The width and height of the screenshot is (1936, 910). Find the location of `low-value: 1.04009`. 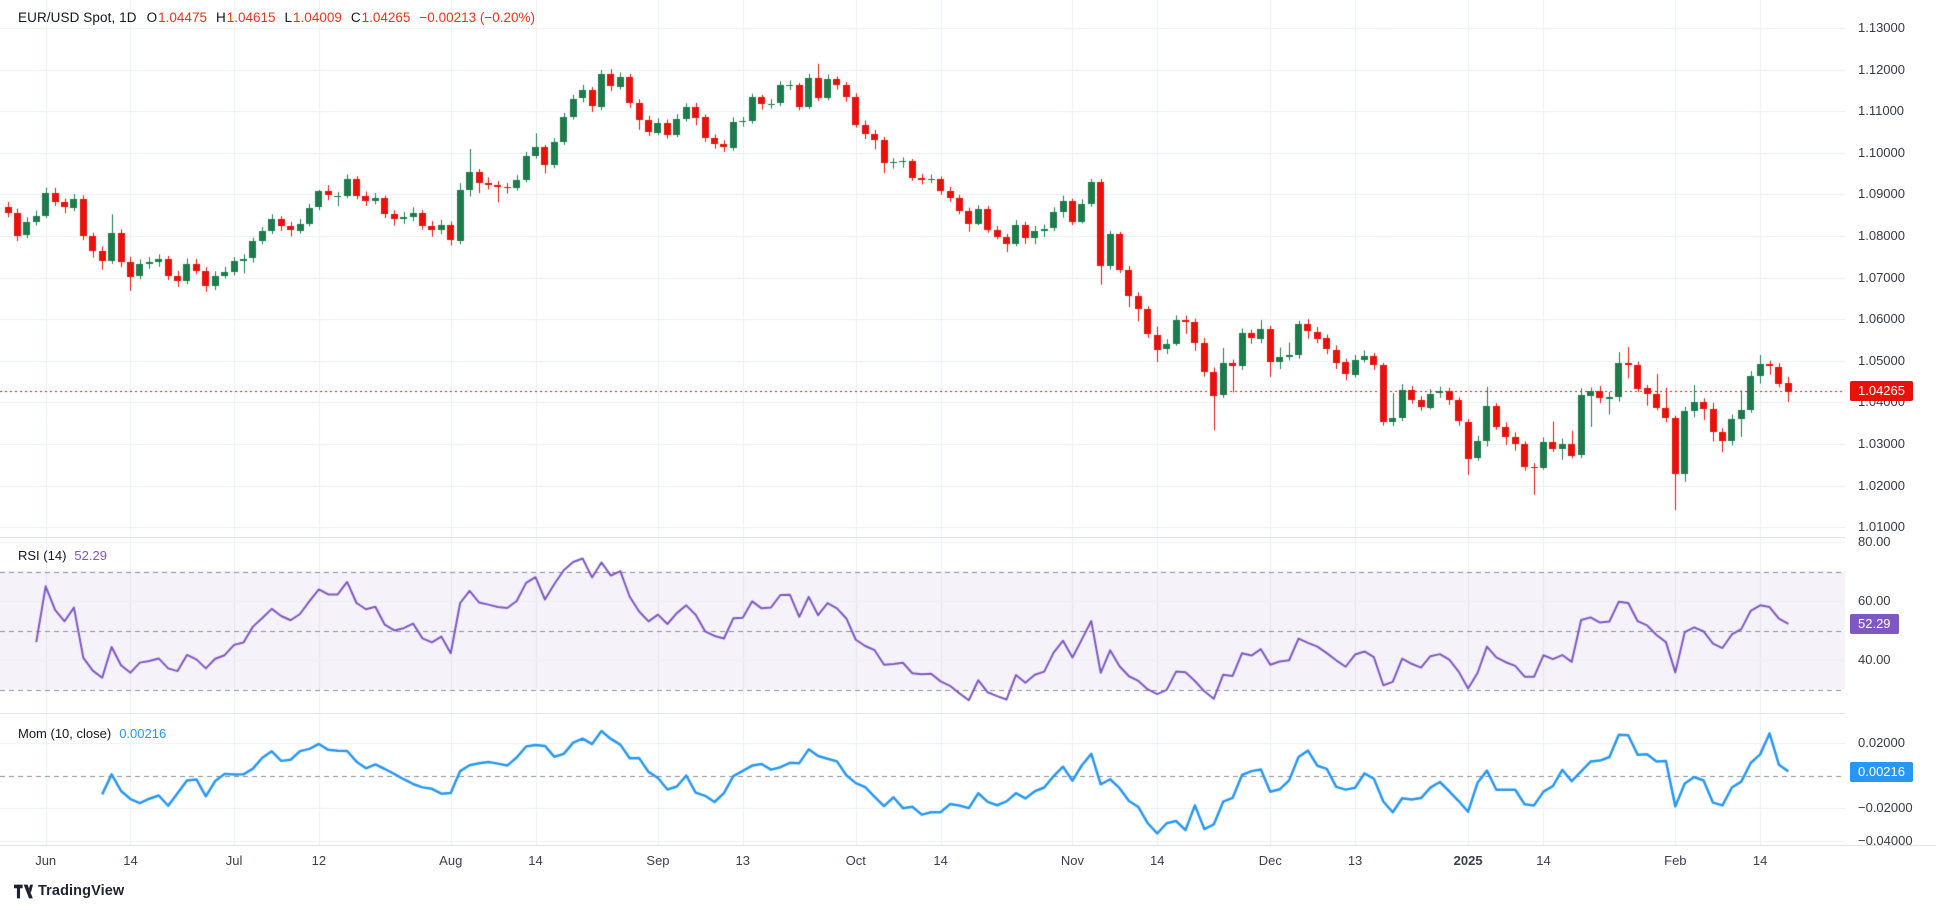

low-value: 1.04009 is located at coordinates (317, 17).